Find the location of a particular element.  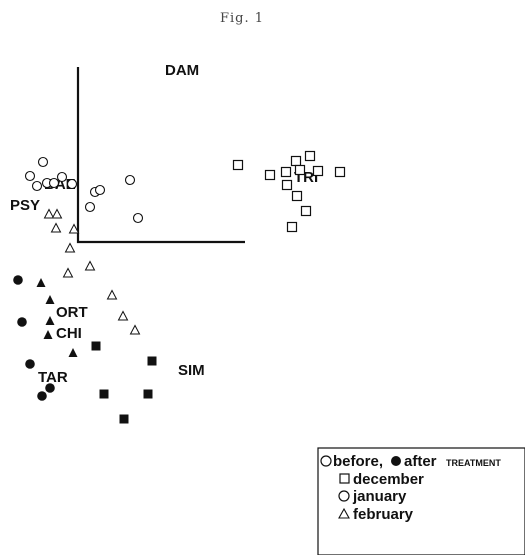

group-label-chi: CHI is located at coordinates (69, 333).